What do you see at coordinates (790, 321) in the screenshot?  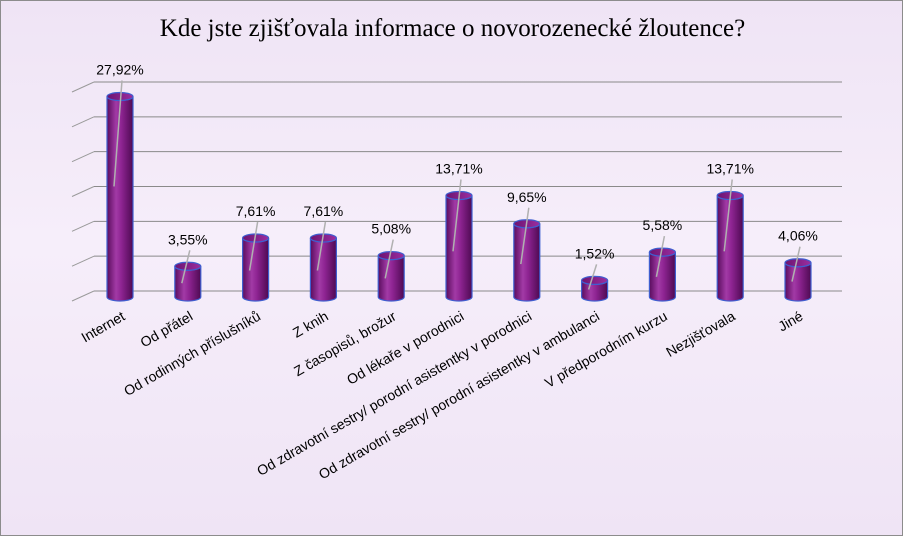 I see `category-label: Jiné` at bounding box center [790, 321].